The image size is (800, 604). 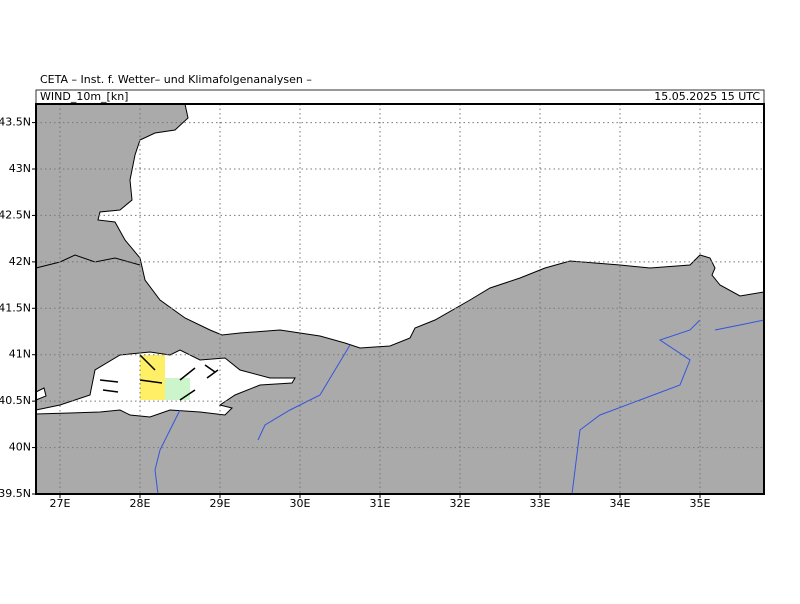 What do you see at coordinates (15, 122) in the screenshot?
I see `lat-label: 43.5N` at bounding box center [15, 122].